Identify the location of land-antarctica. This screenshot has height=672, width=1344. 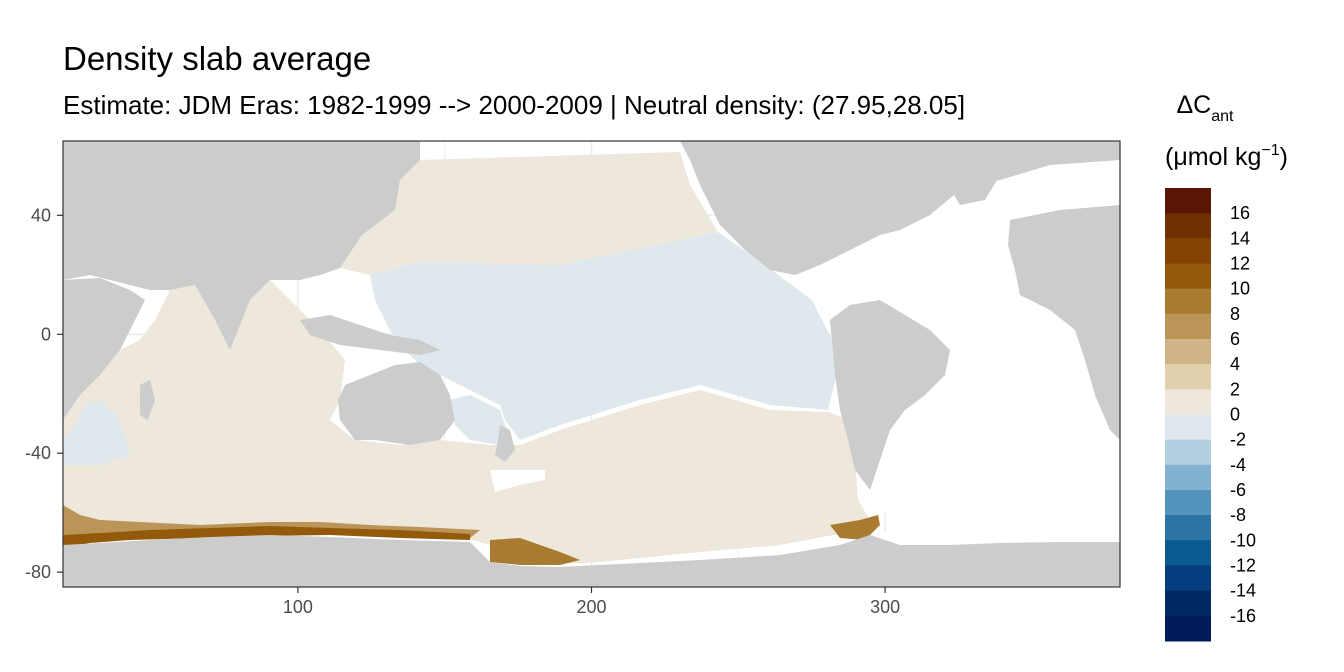
(591, 561).